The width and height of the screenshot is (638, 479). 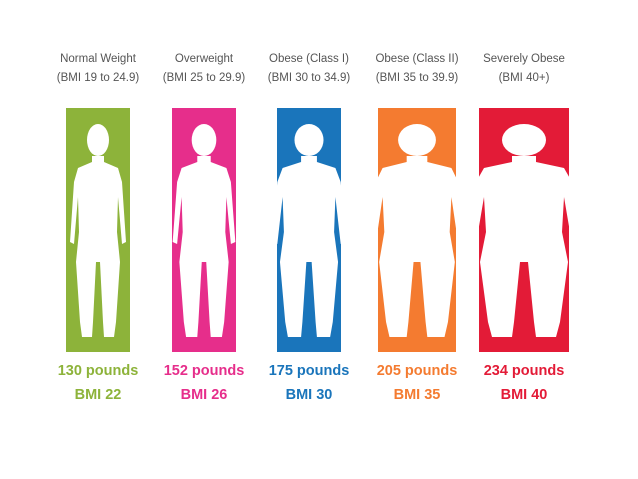 I want to click on bmi-value: BMI 40, so click(x=524, y=395).